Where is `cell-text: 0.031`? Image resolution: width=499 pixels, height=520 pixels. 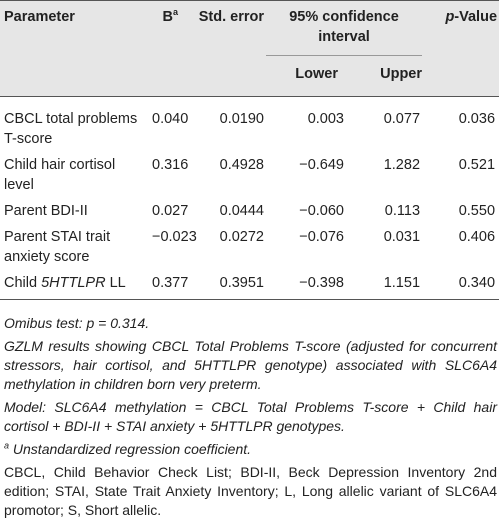 cell-text: 0.031 is located at coordinates (402, 237).